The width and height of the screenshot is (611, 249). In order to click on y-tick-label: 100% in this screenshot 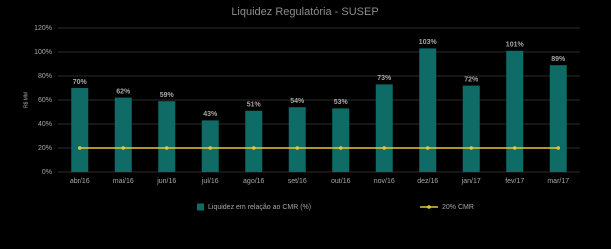, I will do `click(43, 52)`.